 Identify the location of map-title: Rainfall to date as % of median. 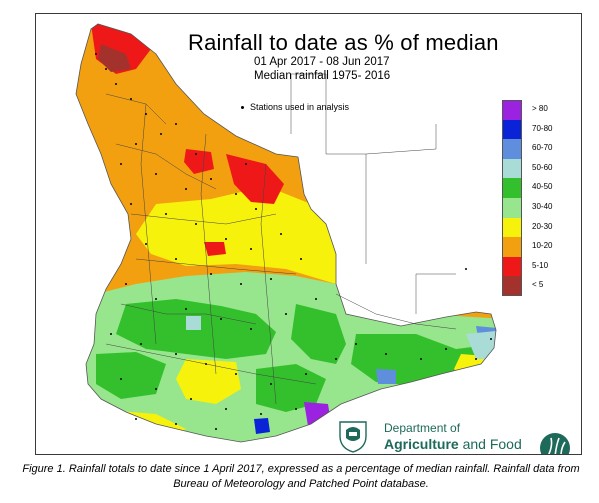
(343, 42).